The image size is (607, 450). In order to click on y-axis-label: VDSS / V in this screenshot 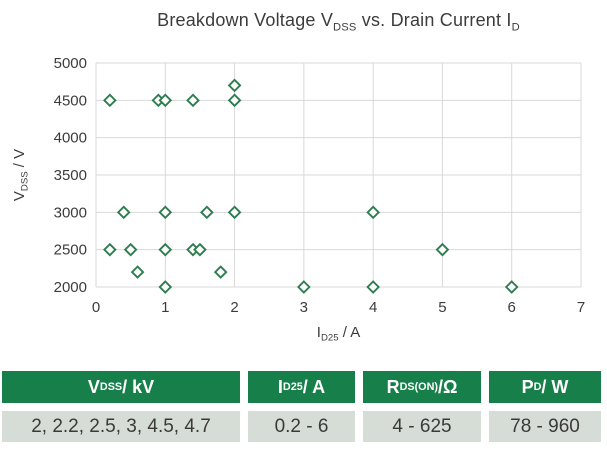, I will do `click(21, 175)`.